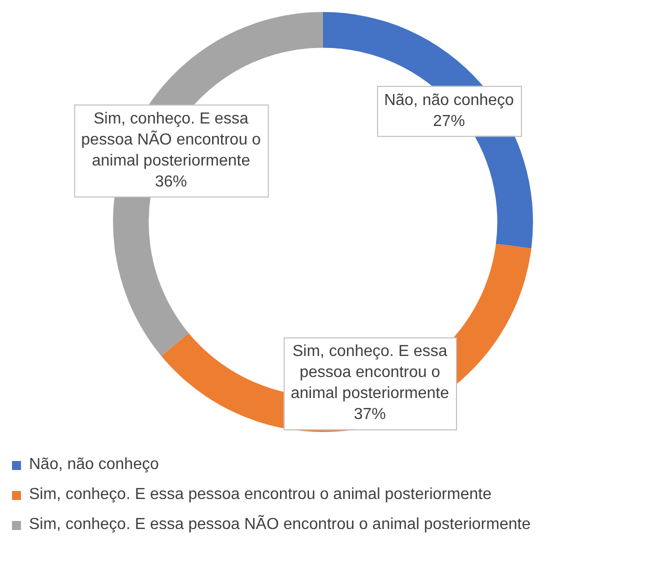  What do you see at coordinates (171, 181) in the screenshot?
I see `data-label: 36%` at bounding box center [171, 181].